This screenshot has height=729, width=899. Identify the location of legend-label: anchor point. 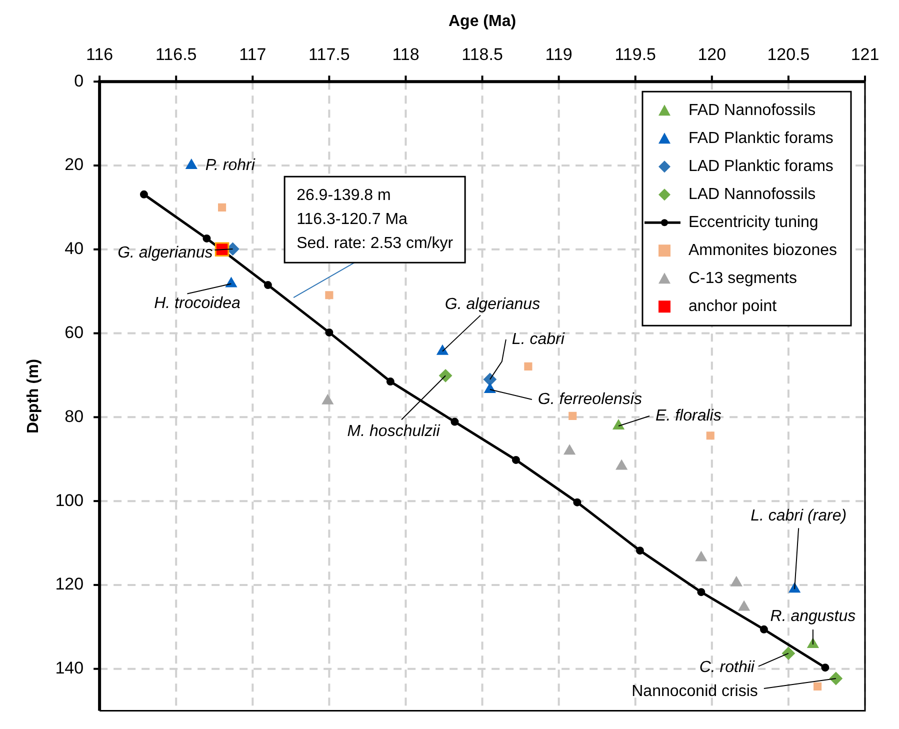
(733, 307).